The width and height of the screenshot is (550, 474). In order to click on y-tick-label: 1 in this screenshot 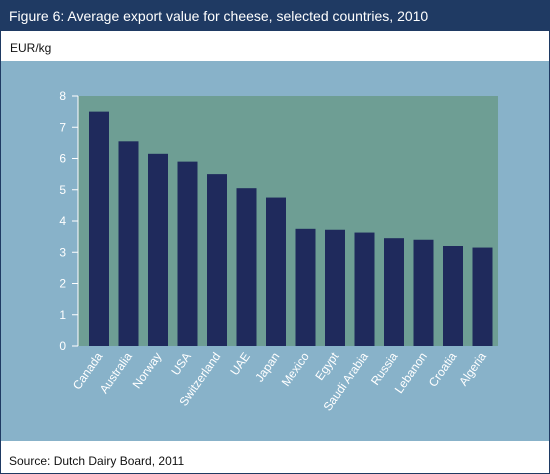, I will do `click(62, 315)`.